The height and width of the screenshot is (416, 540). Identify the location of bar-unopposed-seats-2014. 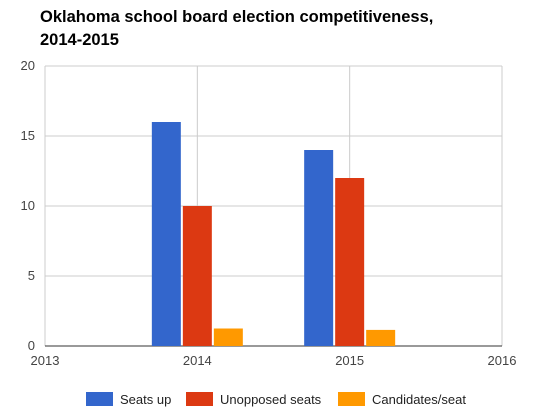
(197, 276).